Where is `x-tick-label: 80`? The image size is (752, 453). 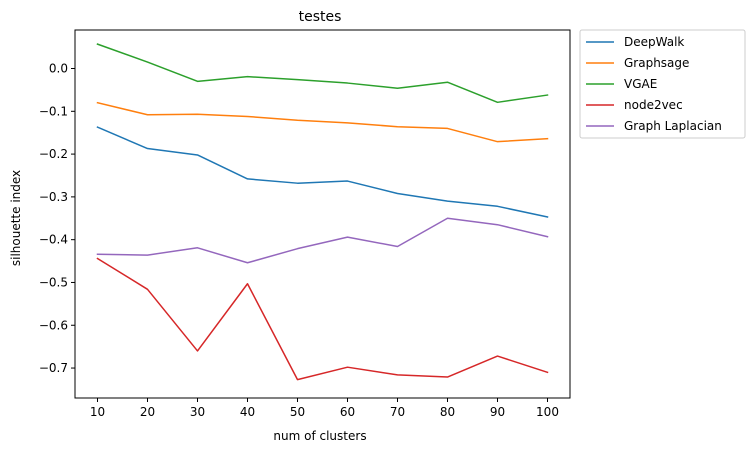
x-tick-label: 80 is located at coordinates (447, 412).